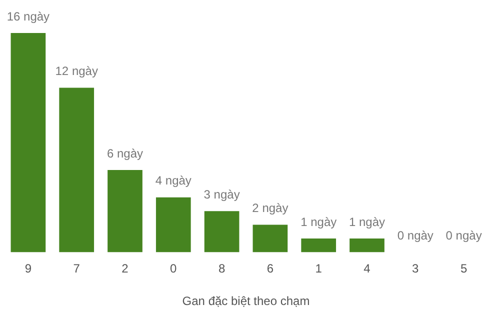 Image resolution: width=492 pixels, height=317 pixels. Describe the element at coordinates (174, 269) in the screenshot. I see `x-tick-label: 0` at that location.